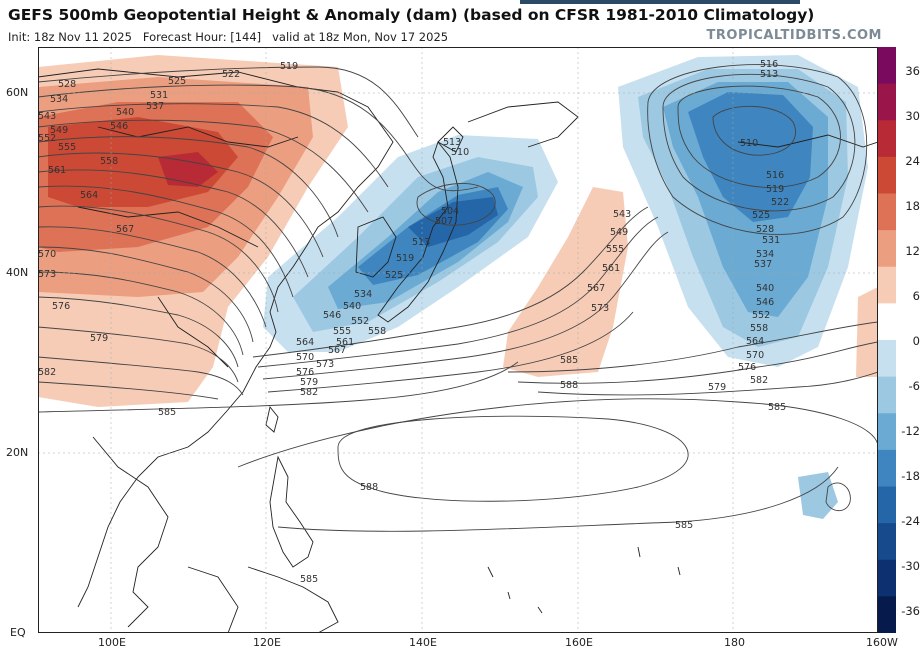  Describe the element at coordinates (450, 211) in the screenshot. I see `contour-label: 504` at that location.